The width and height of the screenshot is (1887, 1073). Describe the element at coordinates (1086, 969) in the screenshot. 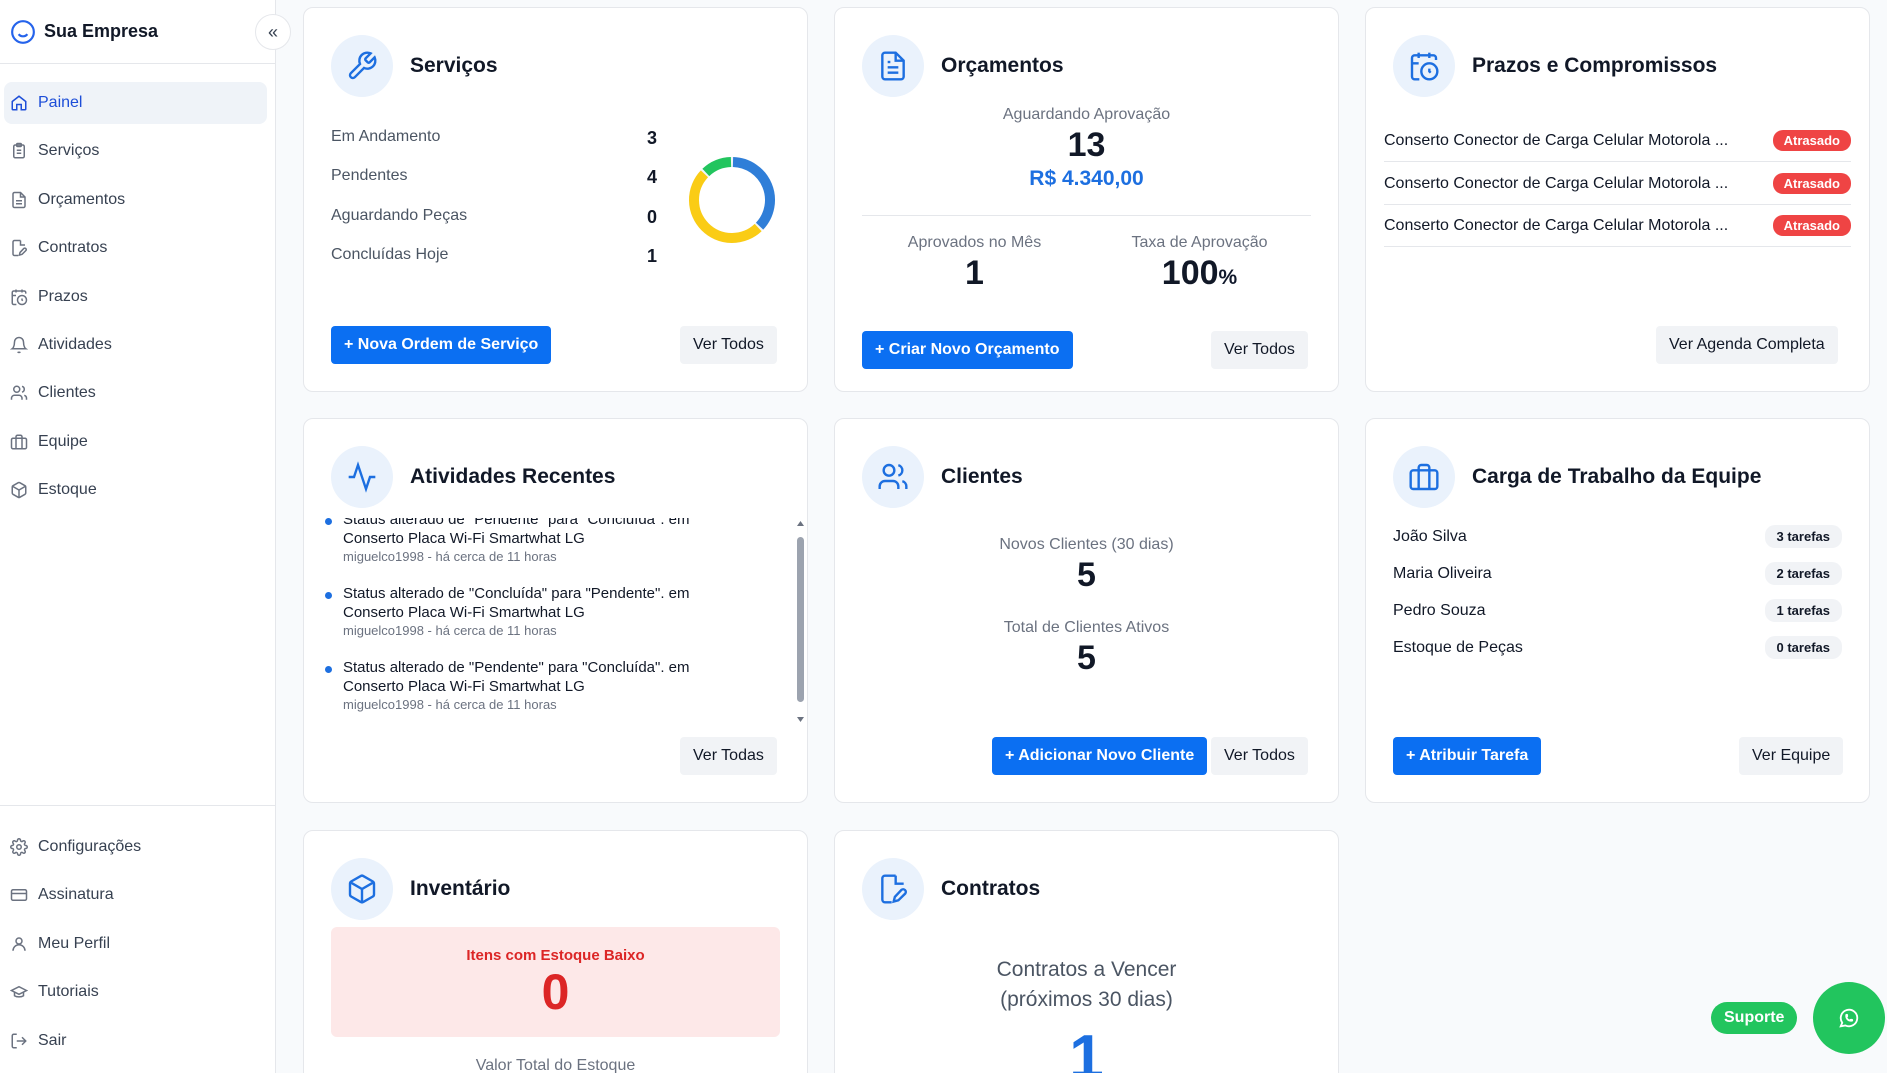

I see `contratos-vencer-line1: Contratos a Vencer` at that location.